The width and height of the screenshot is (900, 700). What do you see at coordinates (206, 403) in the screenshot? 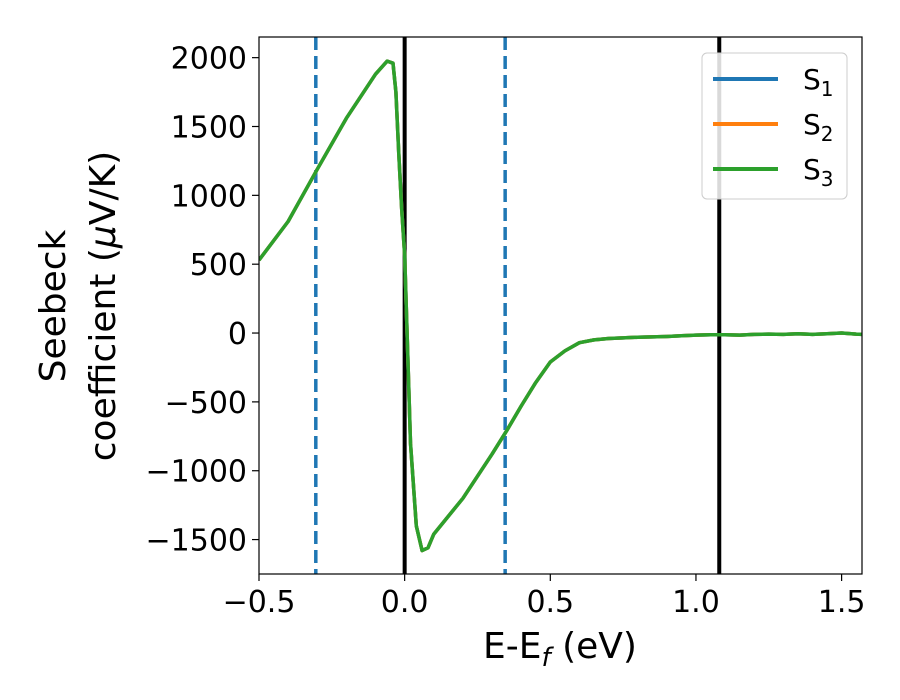
I see `y-tick-label: −500` at bounding box center [206, 403].